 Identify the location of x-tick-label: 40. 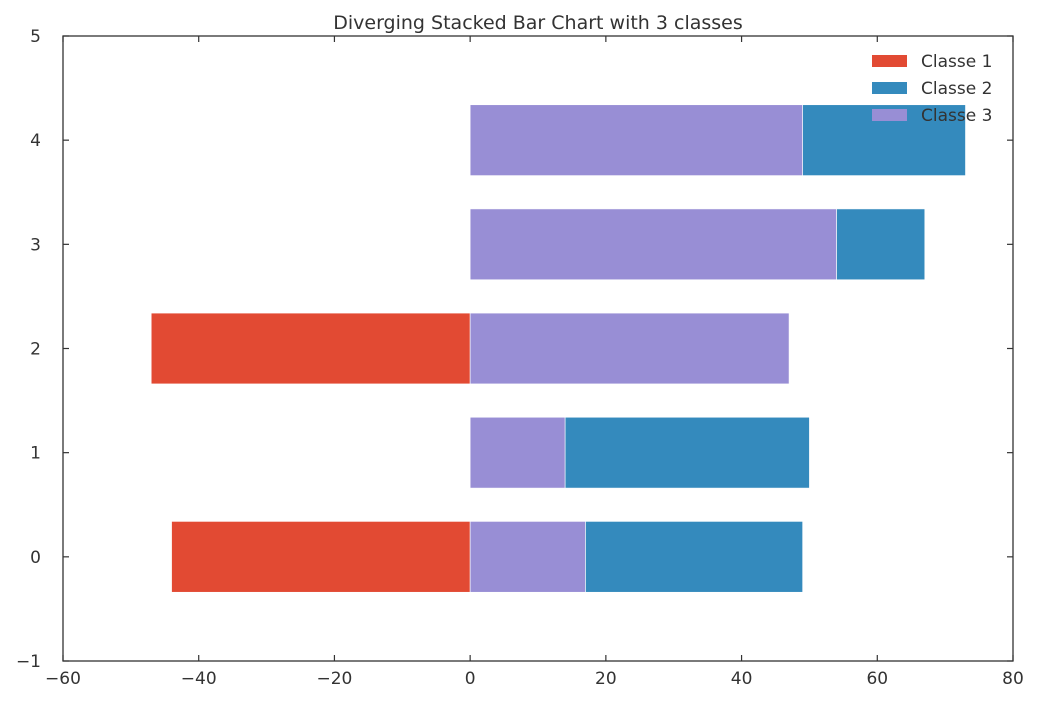
(742, 679).